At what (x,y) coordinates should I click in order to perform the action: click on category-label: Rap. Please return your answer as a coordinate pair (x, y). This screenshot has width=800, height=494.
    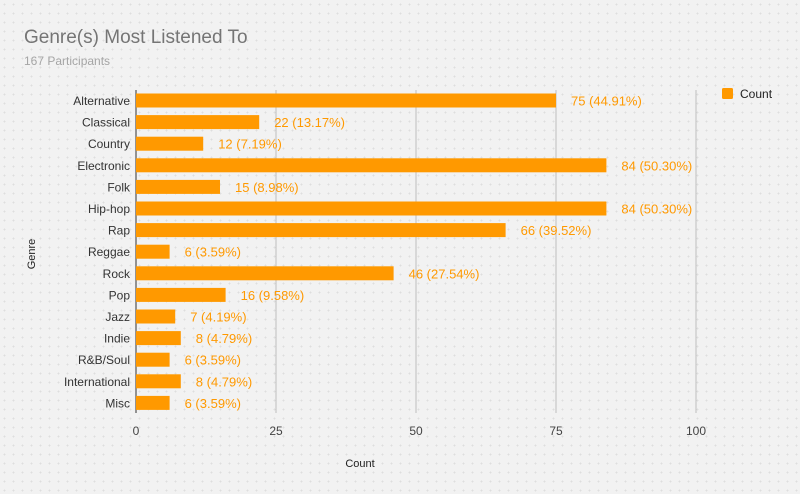
    Looking at the image, I should click on (119, 231).